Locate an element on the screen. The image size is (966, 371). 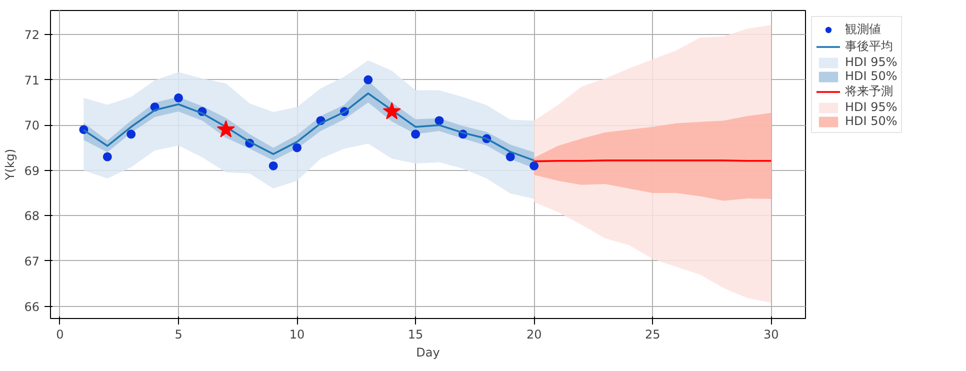
y-tick-label: 68 is located at coordinates (32, 216).